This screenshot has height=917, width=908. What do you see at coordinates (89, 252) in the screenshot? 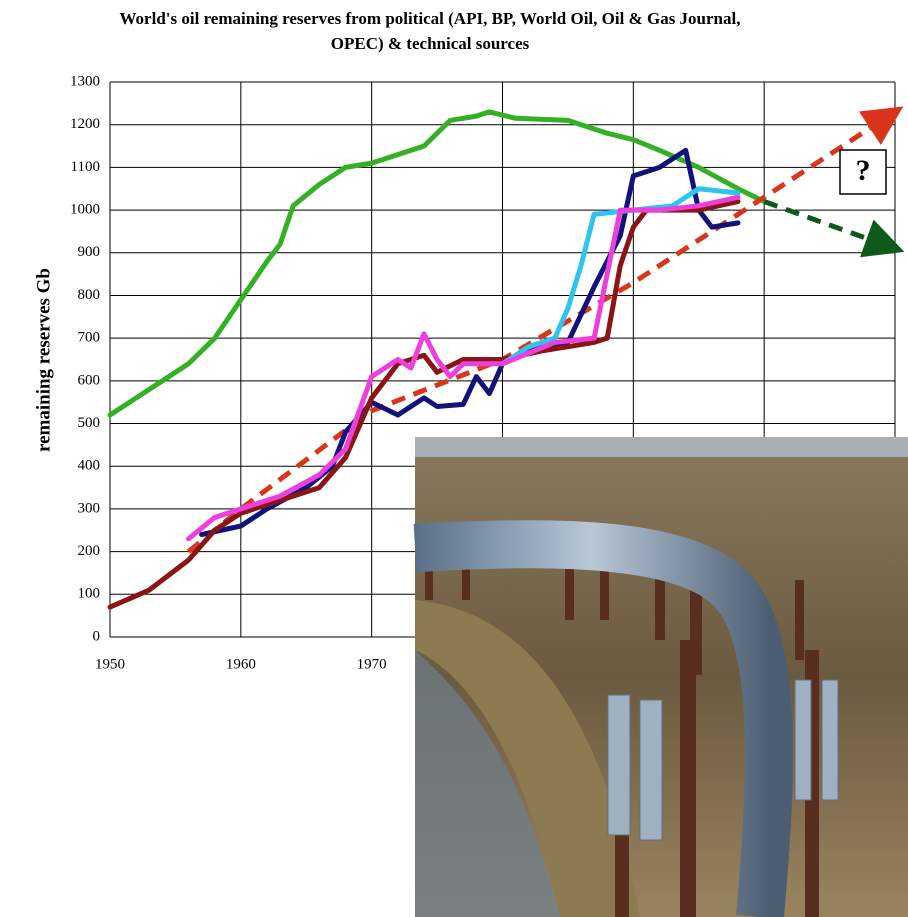
I see `y-tick-label: 900` at bounding box center [89, 252].